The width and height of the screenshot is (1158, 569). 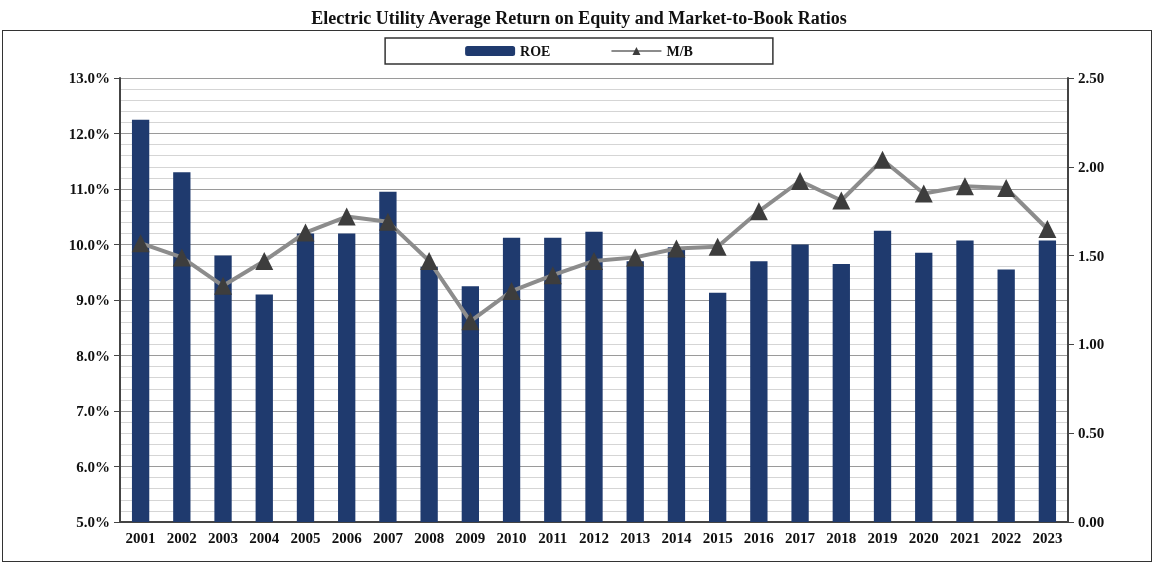 What do you see at coordinates (1006, 537) in the screenshot?
I see `x-tick-label: 2022` at bounding box center [1006, 537].